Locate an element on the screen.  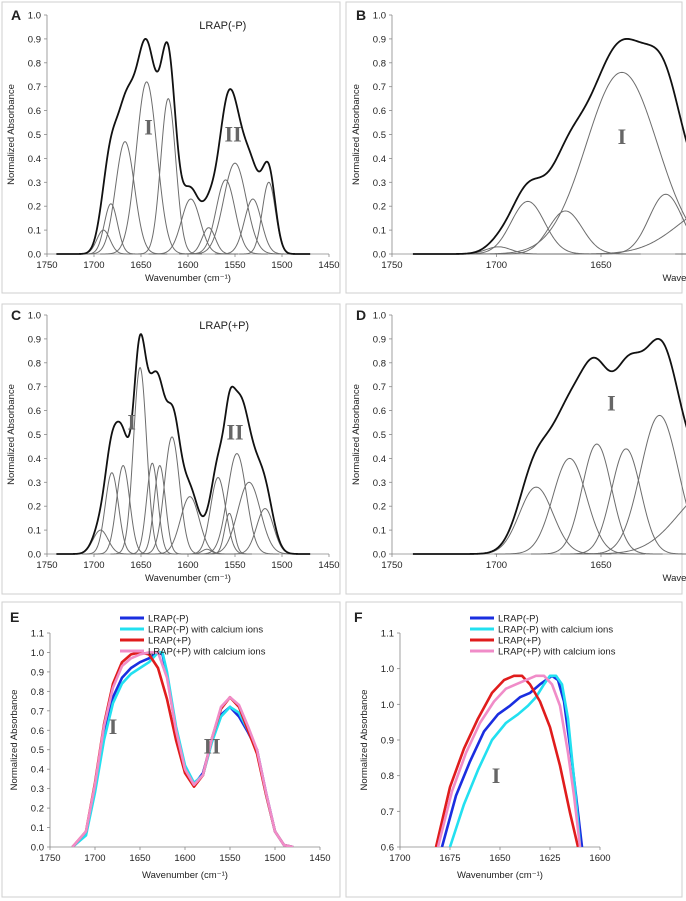
chart-title: LRAP(-P) is located at coordinates (222, 26).